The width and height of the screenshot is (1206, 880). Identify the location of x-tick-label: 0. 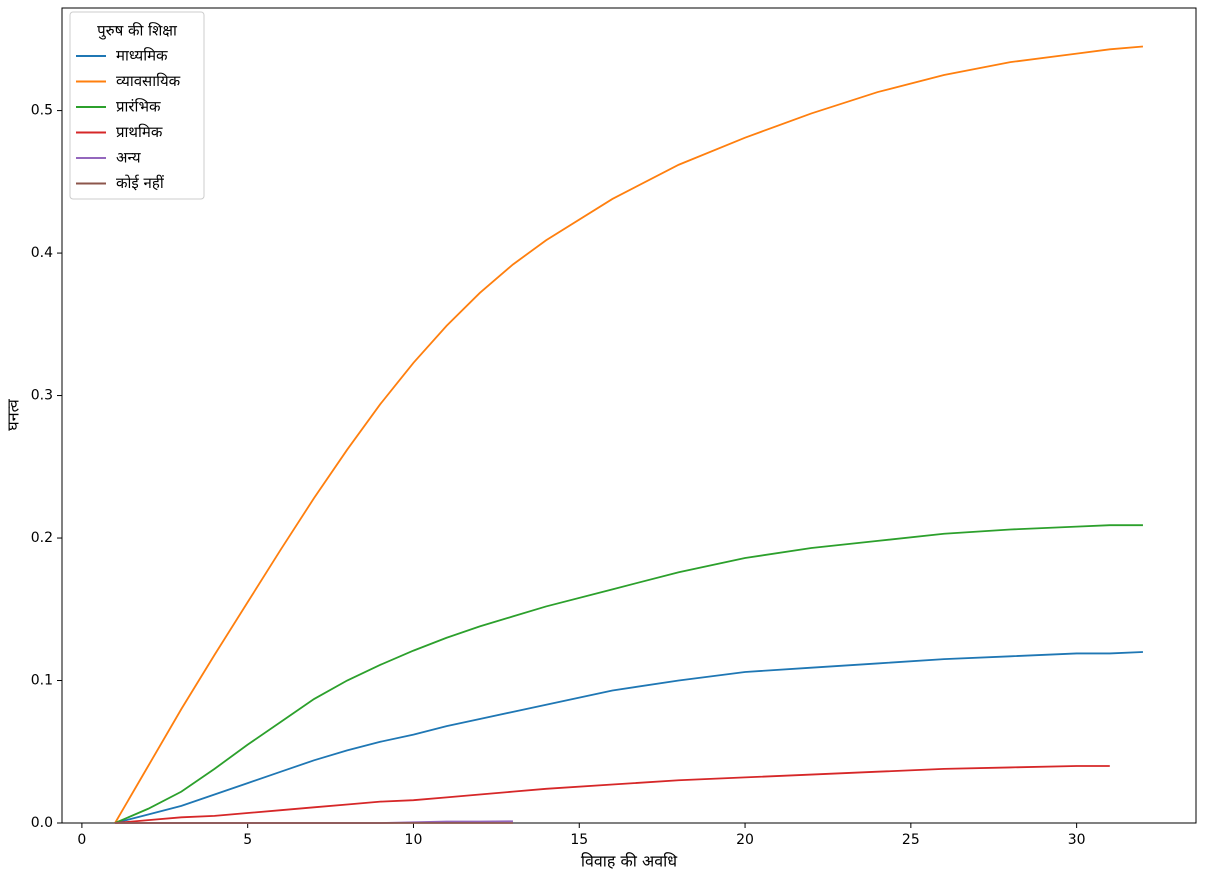
(81, 840).